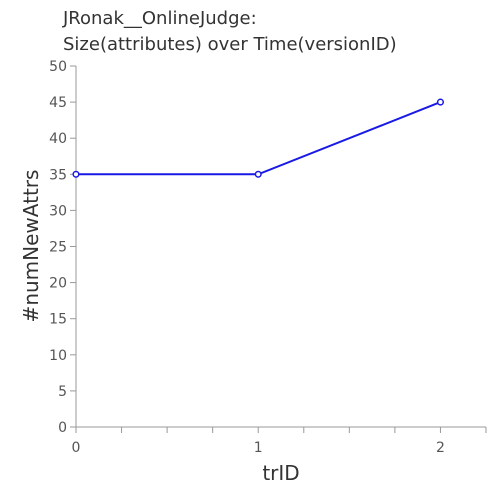 Image resolution: width=500 pixels, height=500 pixels. I want to click on chart-title-line-2: Size(attributes) over Time(versionID), so click(230, 44).